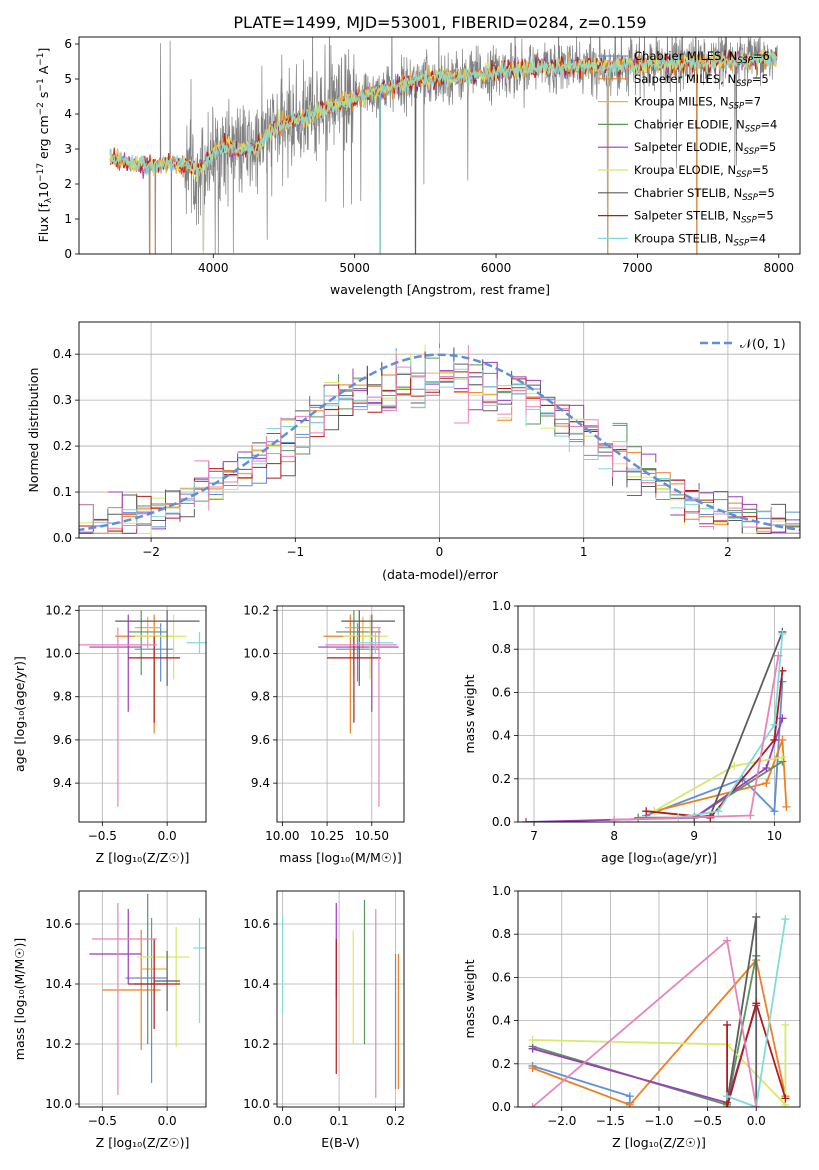 The height and width of the screenshot is (1170, 819). What do you see at coordinates (45, 145) in the screenshot?
I see `y-axis-label: Flux [fλ10−17 erg cm−2 s−1 A−1]` at bounding box center [45, 145].